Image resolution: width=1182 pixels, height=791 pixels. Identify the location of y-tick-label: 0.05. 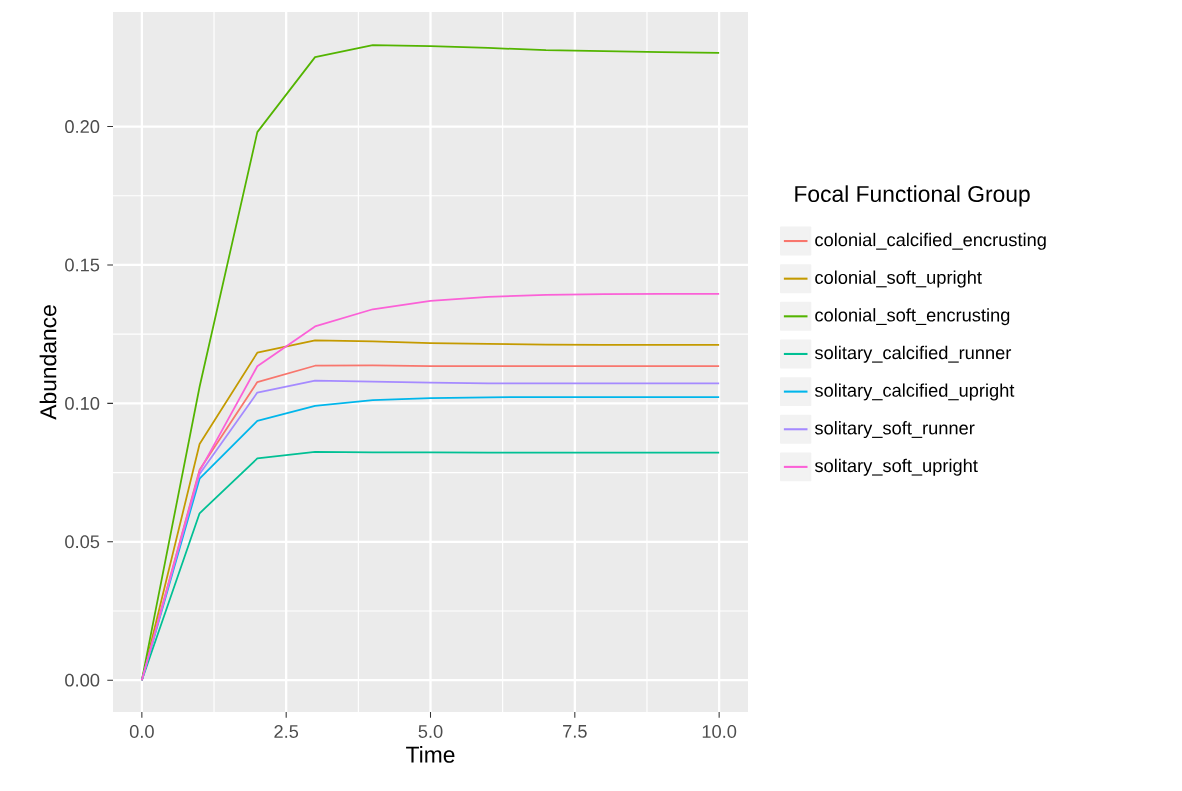
(82, 542).